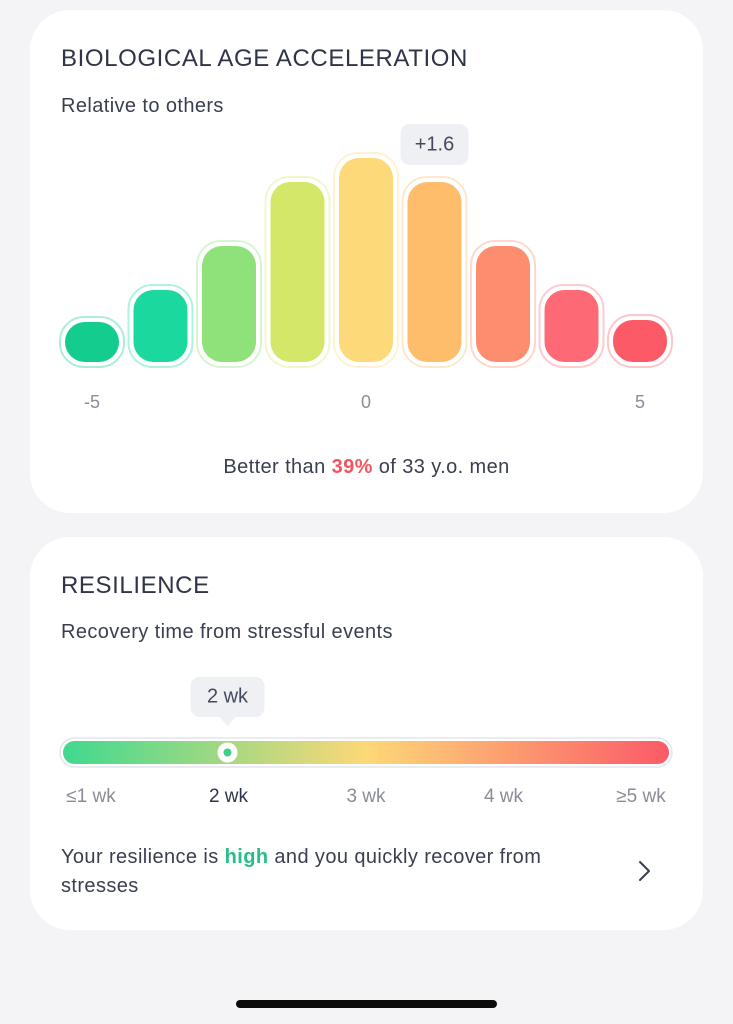 This screenshot has height=1024, width=733. What do you see at coordinates (140, 857) in the screenshot?
I see `note-text: Your resilience is` at bounding box center [140, 857].